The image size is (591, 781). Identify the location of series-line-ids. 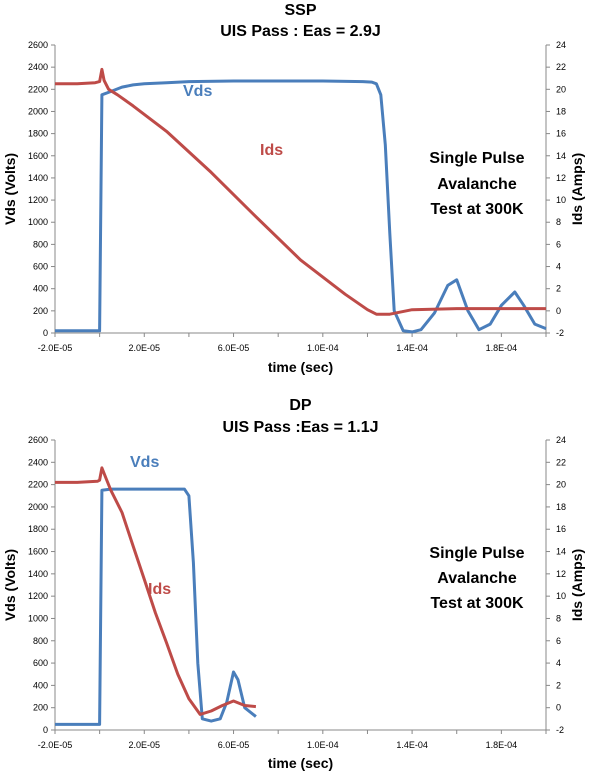
(156, 591).